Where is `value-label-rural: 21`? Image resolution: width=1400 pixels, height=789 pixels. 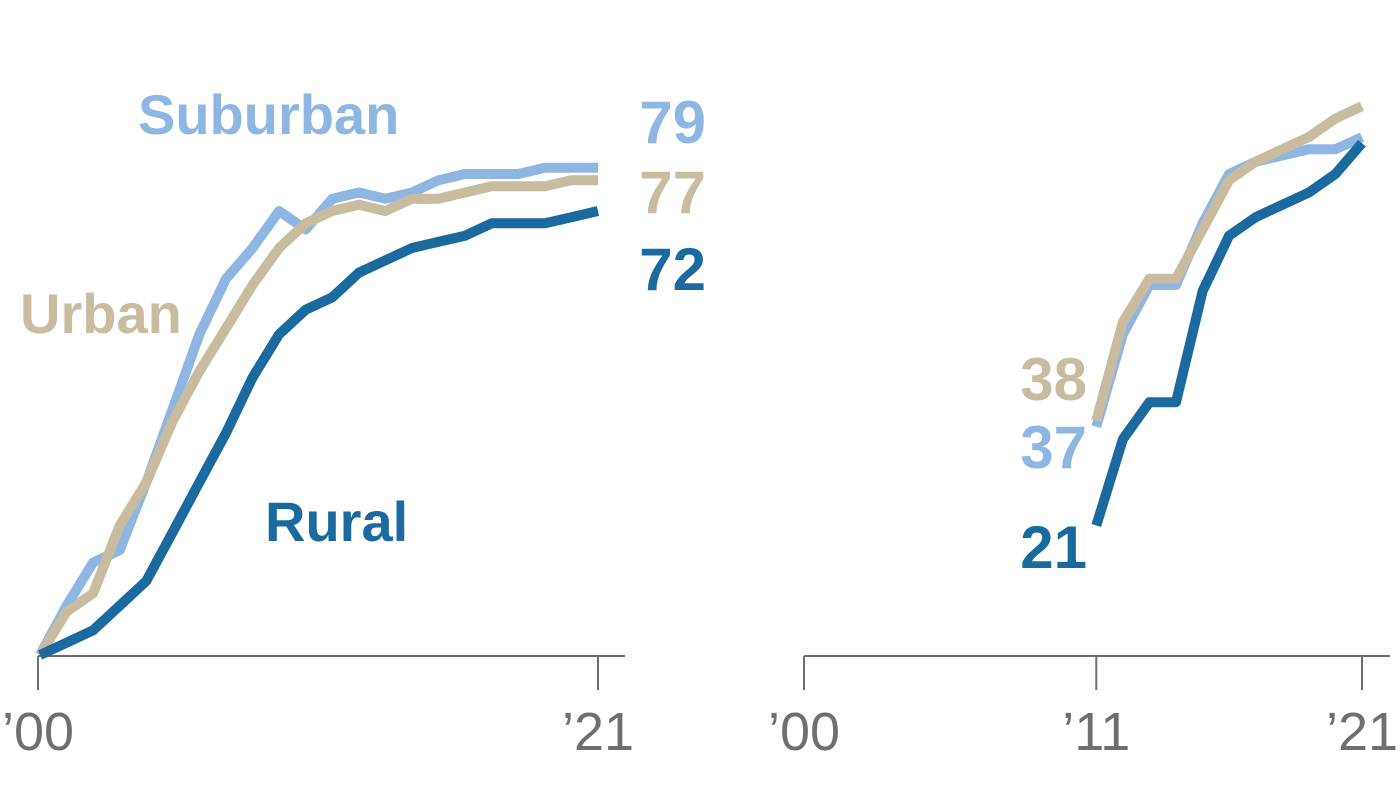
value-label-rural: 21 is located at coordinates (1053, 547).